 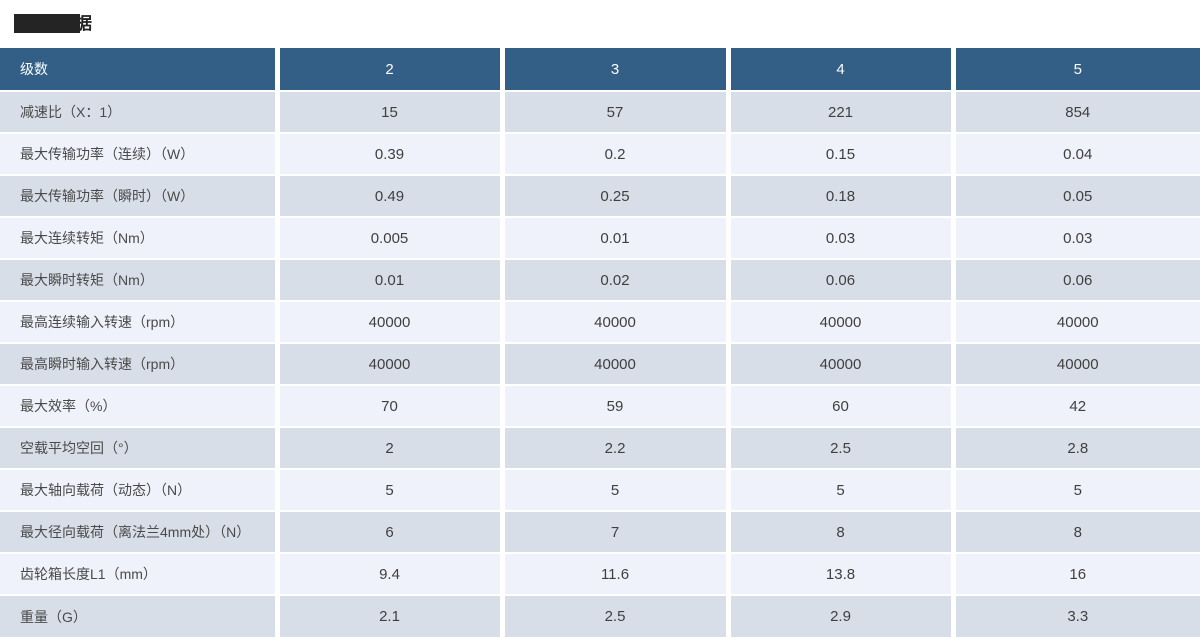 I want to click on row-value: 0.39, so click(x=391, y=154).